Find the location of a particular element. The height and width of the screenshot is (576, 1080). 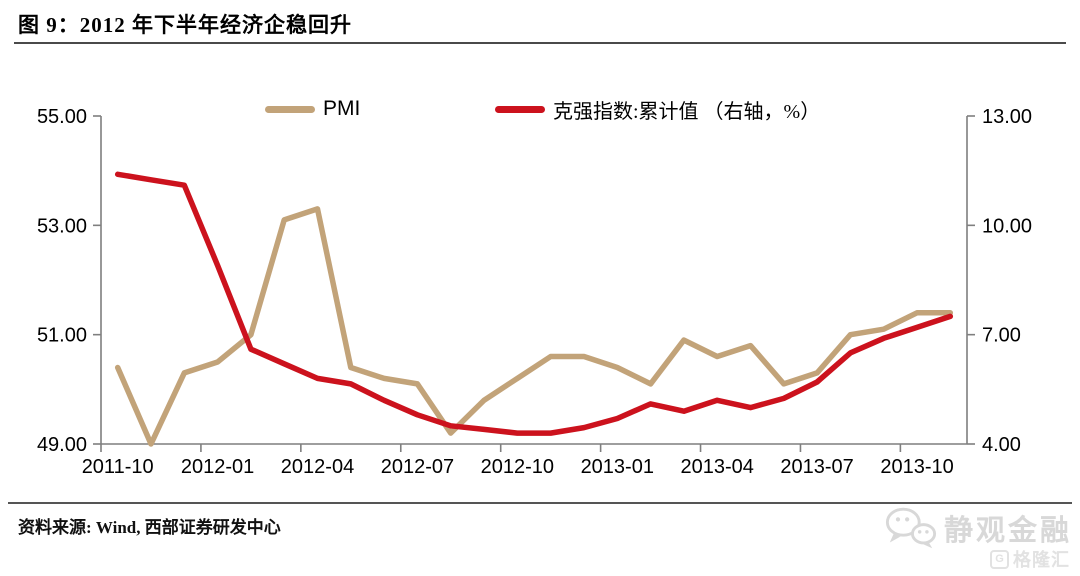

legend-item-pmi: PMI is located at coordinates (312, 109).